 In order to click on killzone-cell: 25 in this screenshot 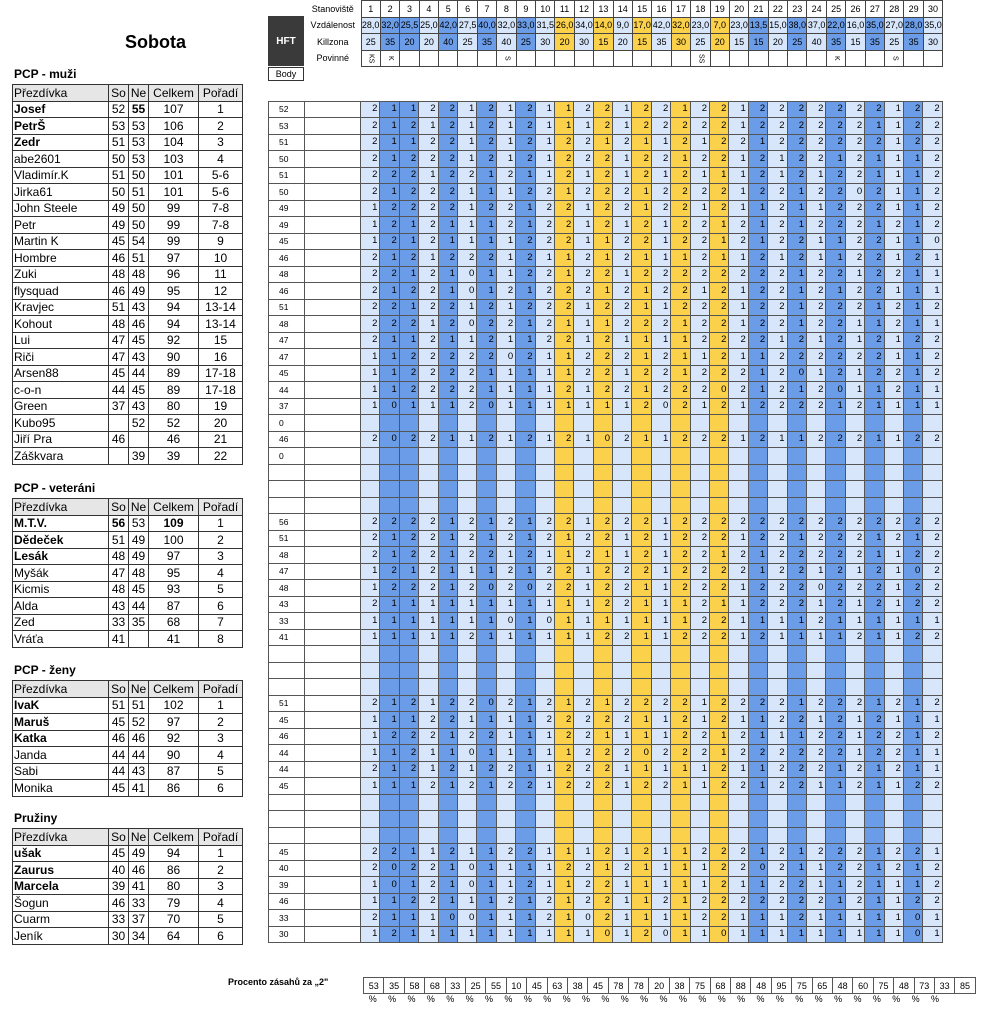, I will do `click(467, 42)`.